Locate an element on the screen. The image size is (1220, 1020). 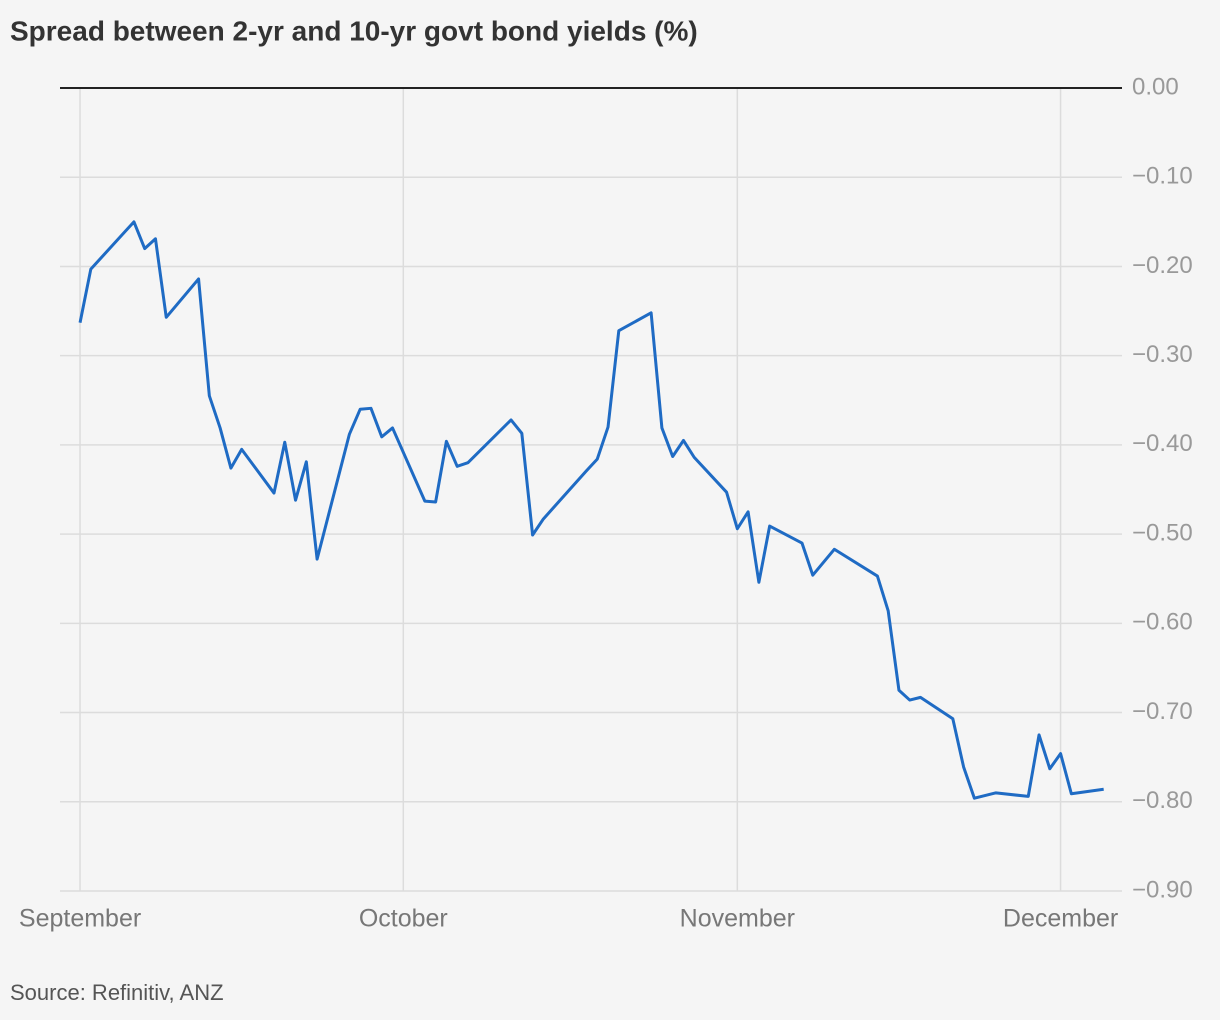
y-tick-label: −0.60 is located at coordinates (1162, 622).